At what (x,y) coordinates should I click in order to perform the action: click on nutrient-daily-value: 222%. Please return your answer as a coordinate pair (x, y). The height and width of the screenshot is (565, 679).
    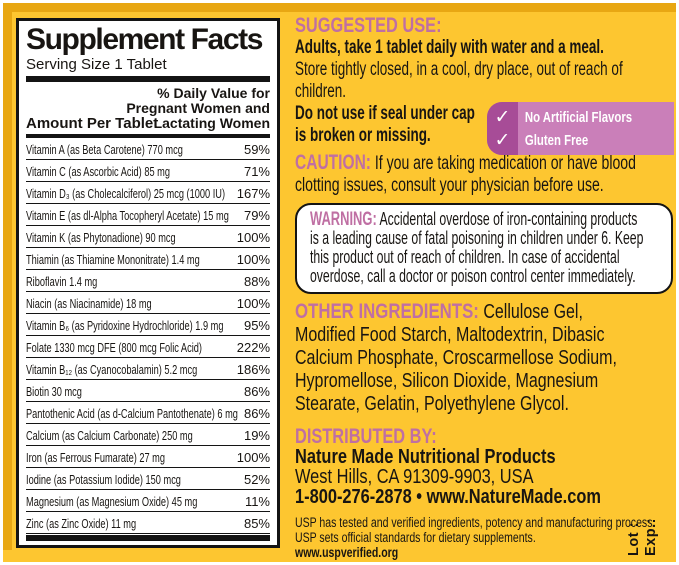
    Looking at the image, I should click on (253, 347).